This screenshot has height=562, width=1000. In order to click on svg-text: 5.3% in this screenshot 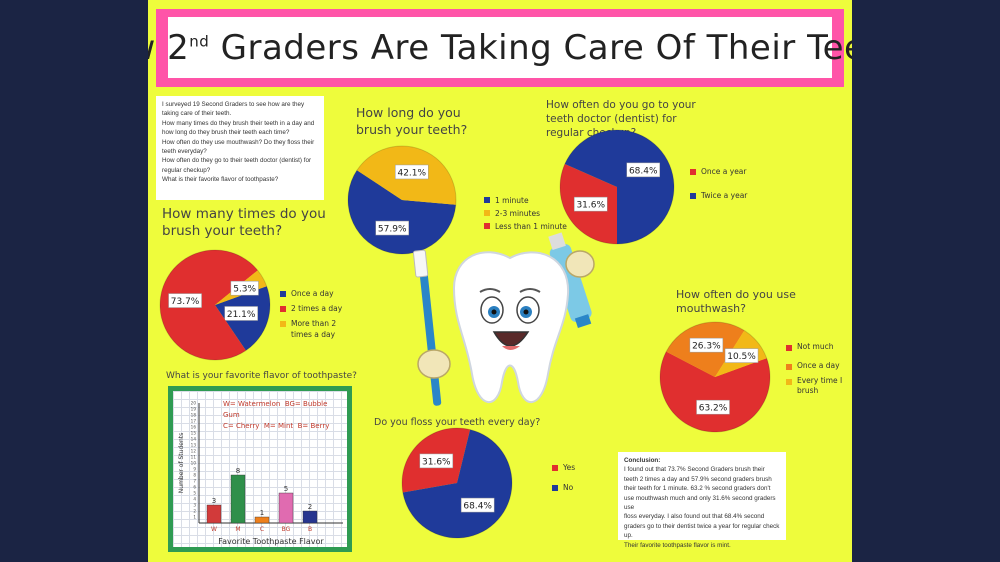, I will do `click(244, 290)`.